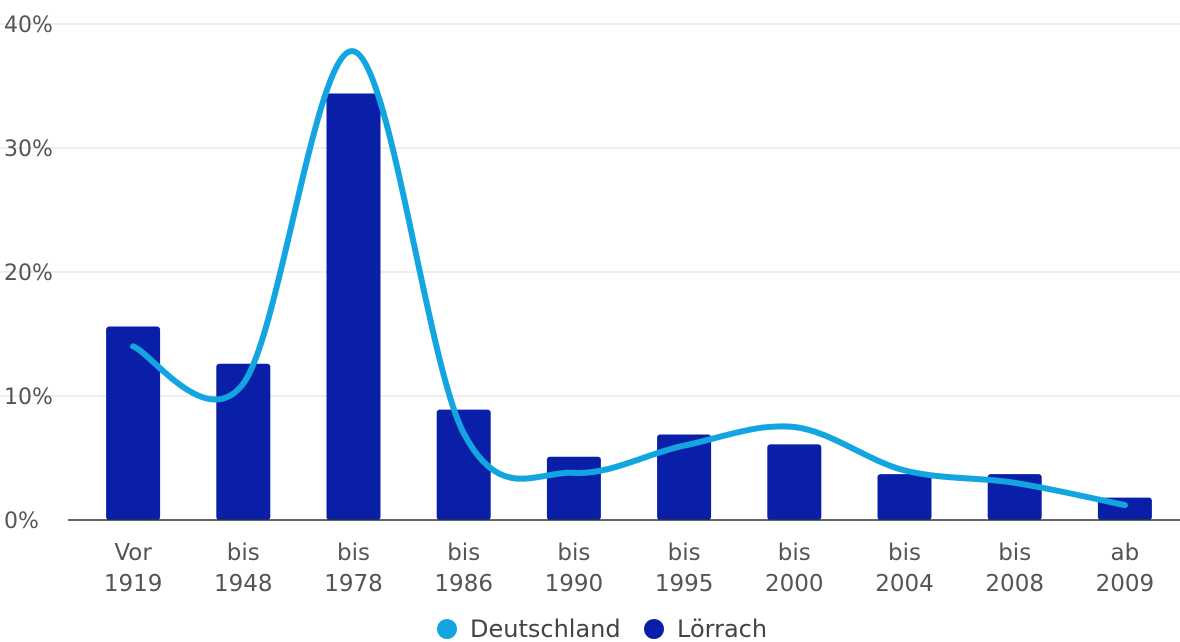 The image size is (1180, 642). Describe the element at coordinates (545, 628) in the screenshot. I see `legend-label-deutschland: Deutschland` at that location.